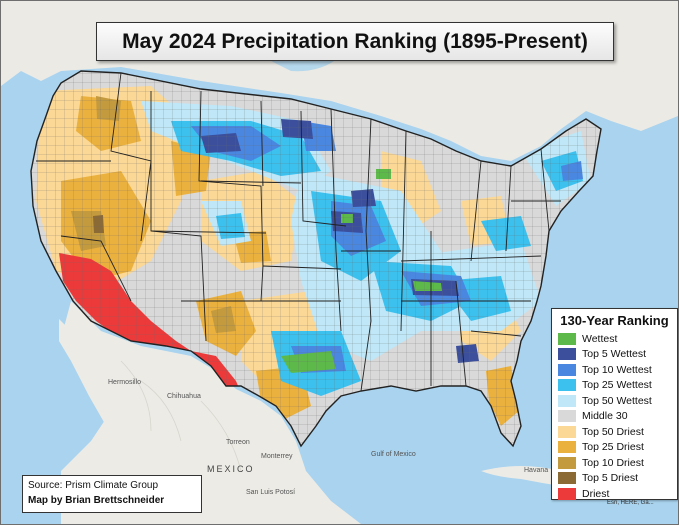 The height and width of the screenshot is (525, 679). I want to click on legend-item: Middle 30, so click(614, 417).